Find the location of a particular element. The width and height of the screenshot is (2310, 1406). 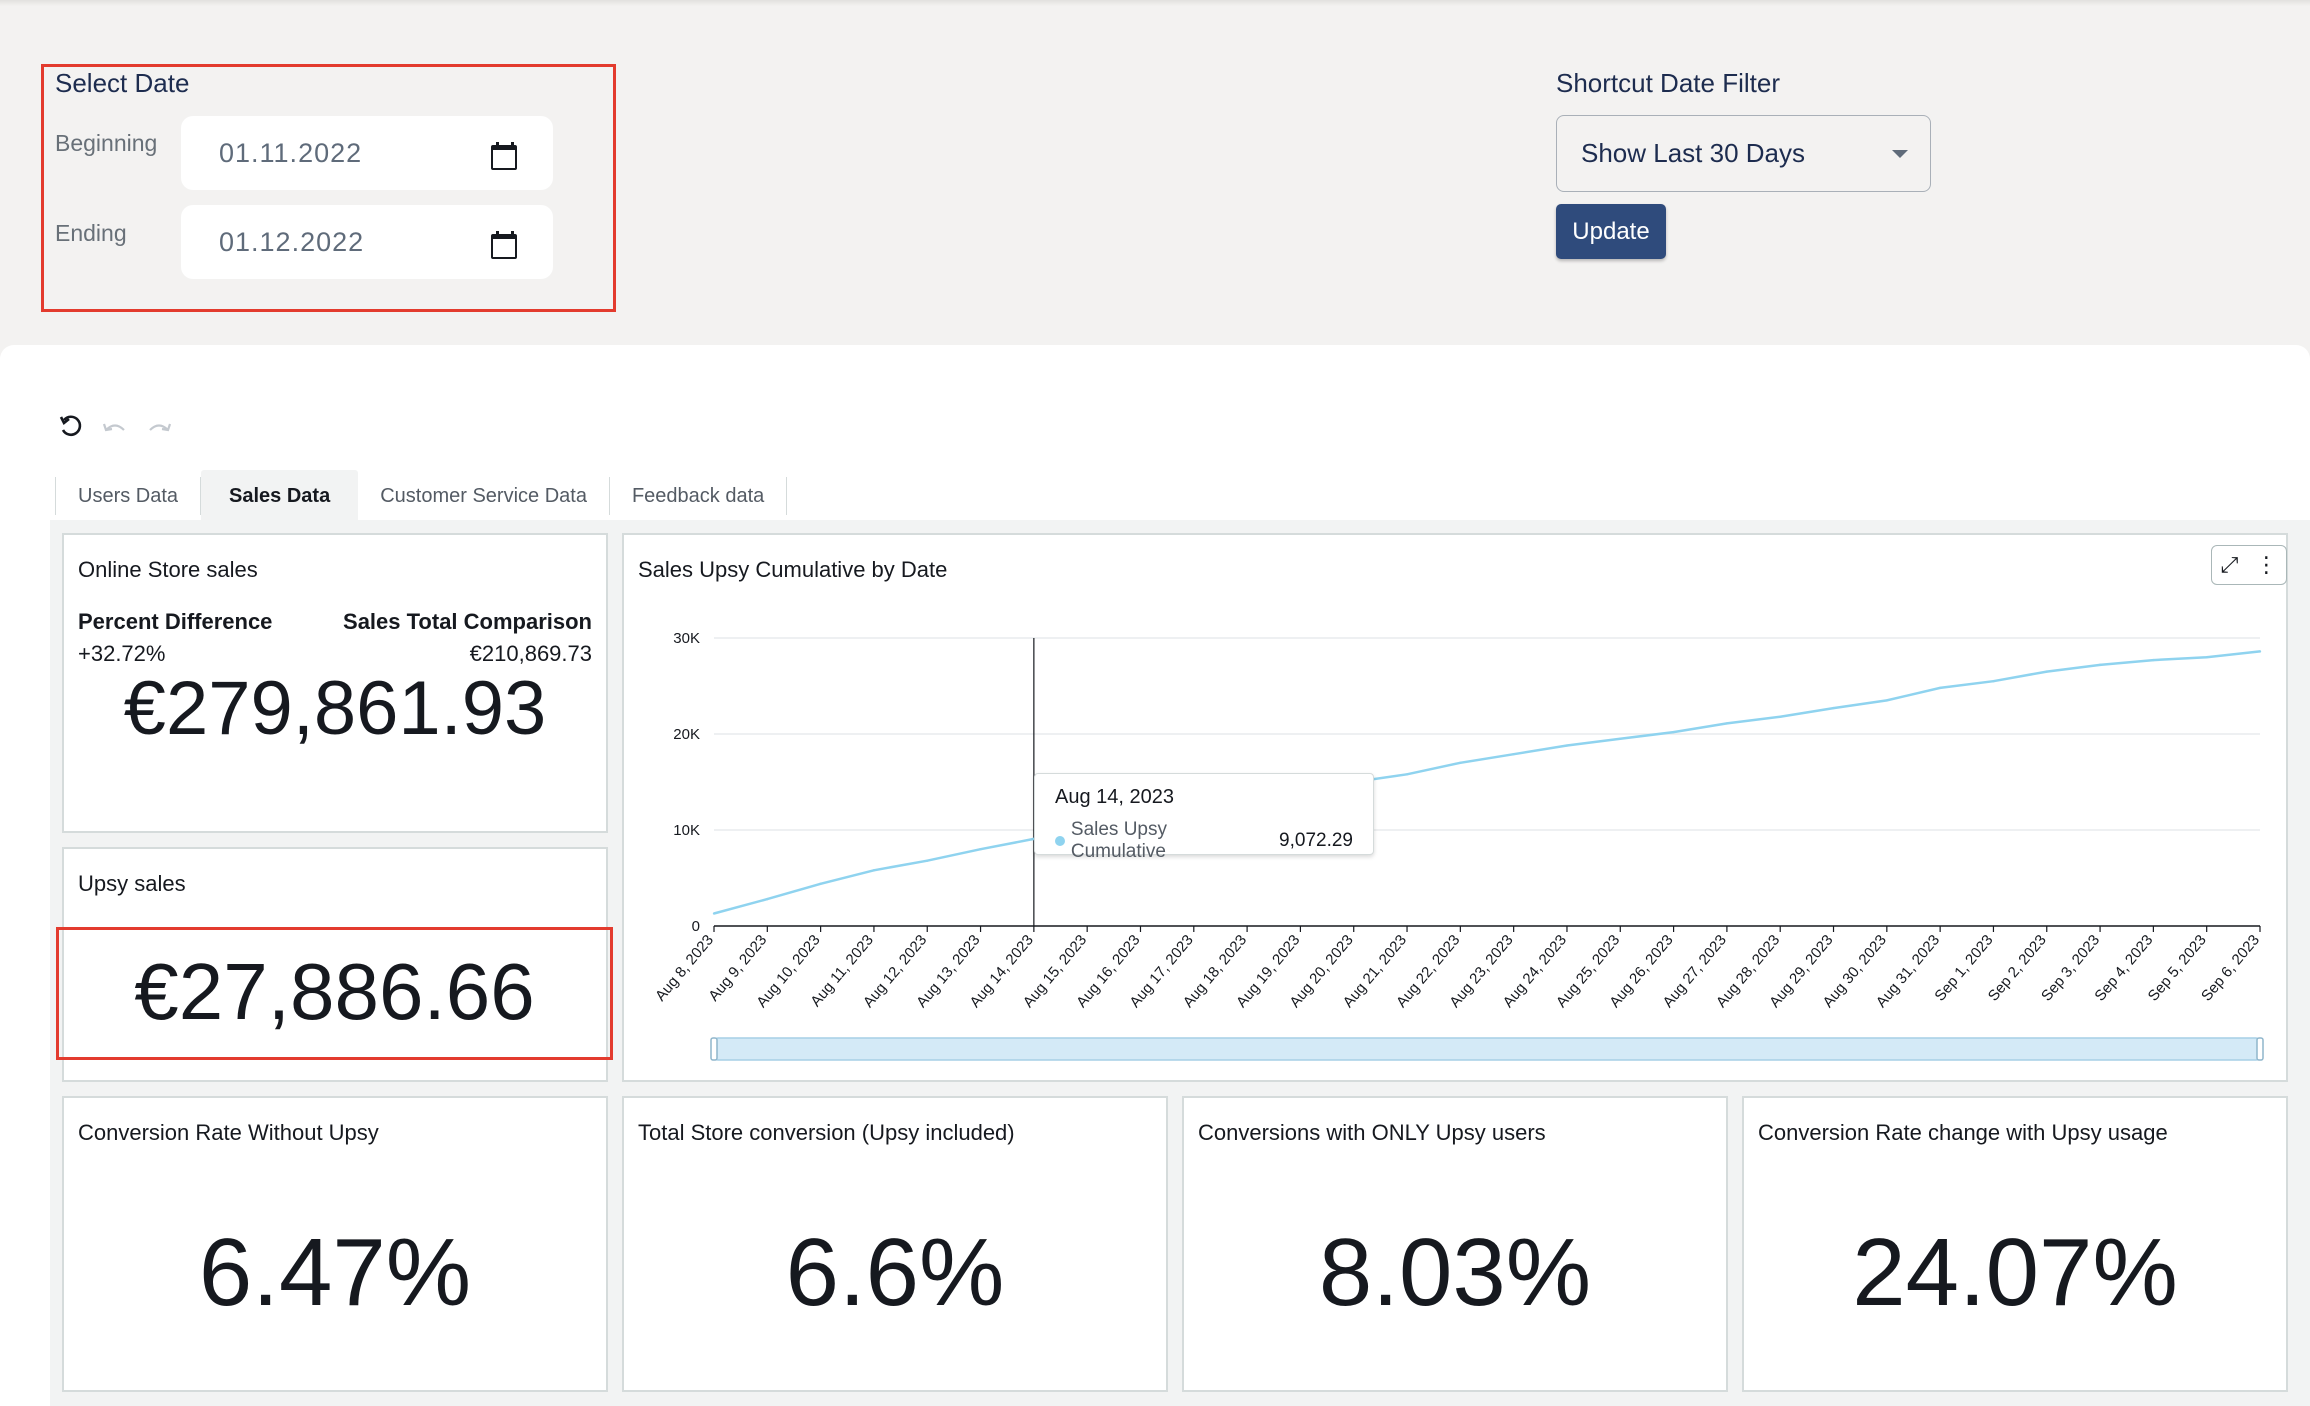

ending-date-input: 01.12.2022 is located at coordinates (367, 242).